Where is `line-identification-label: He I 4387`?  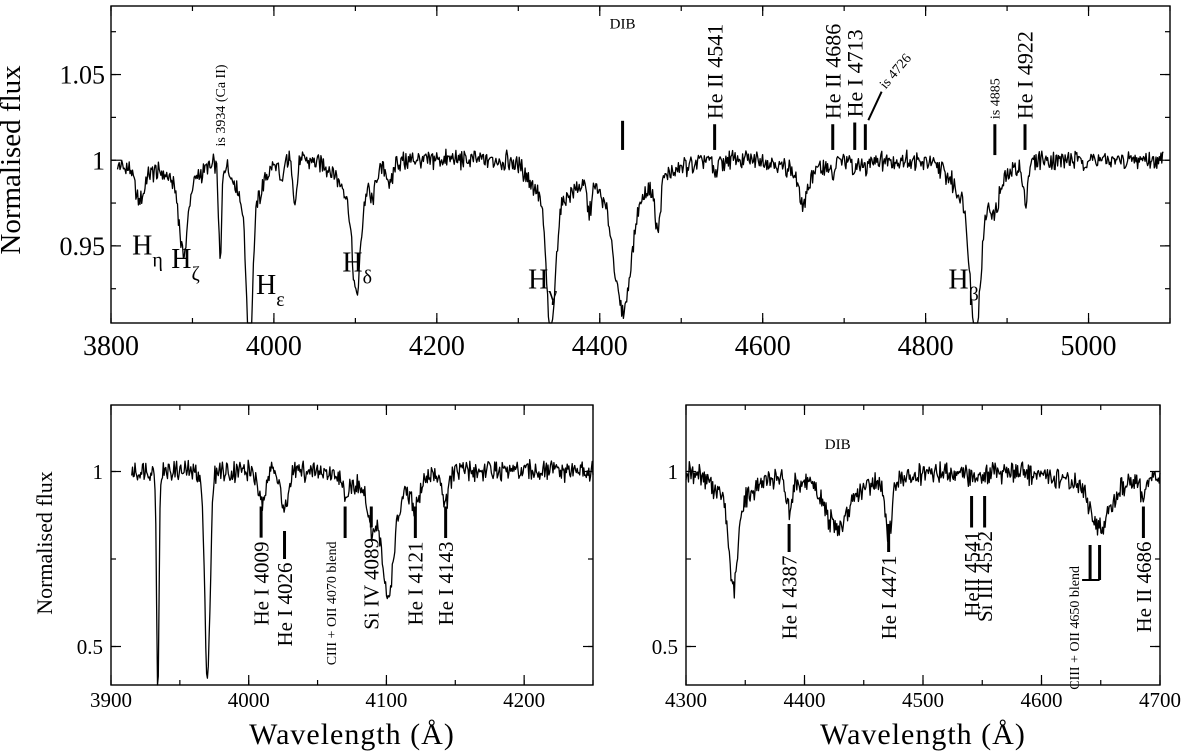
line-identification-label: He I 4387 is located at coordinates (789, 598).